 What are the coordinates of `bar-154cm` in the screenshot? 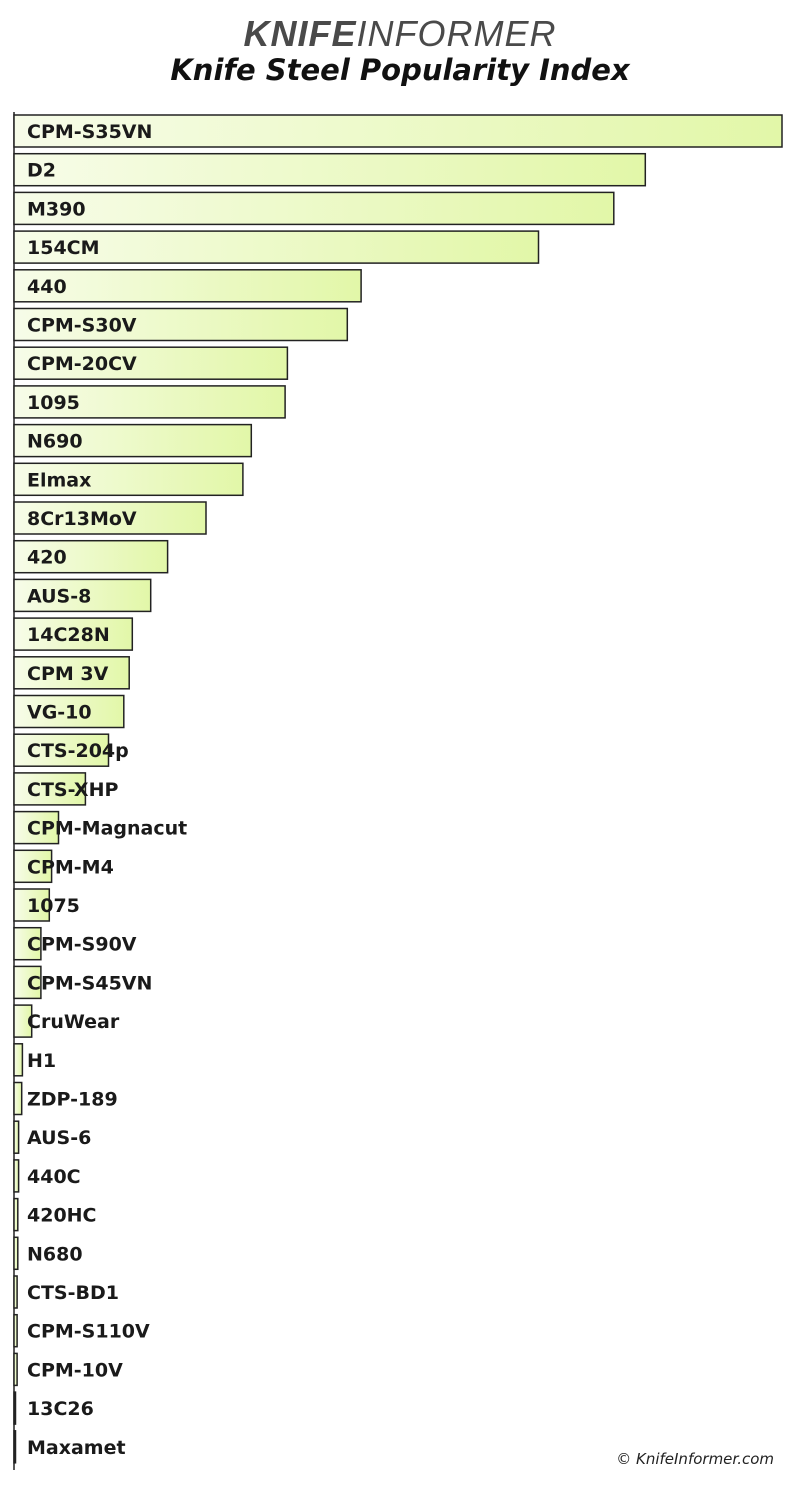 It's located at (276, 247).